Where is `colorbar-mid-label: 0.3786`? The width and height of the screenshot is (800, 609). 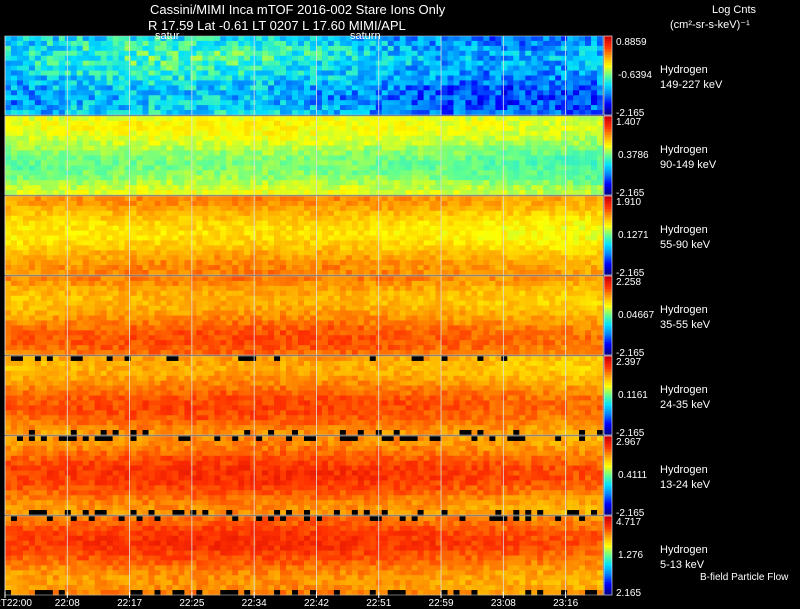 colorbar-mid-label: 0.3786 is located at coordinates (633, 155).